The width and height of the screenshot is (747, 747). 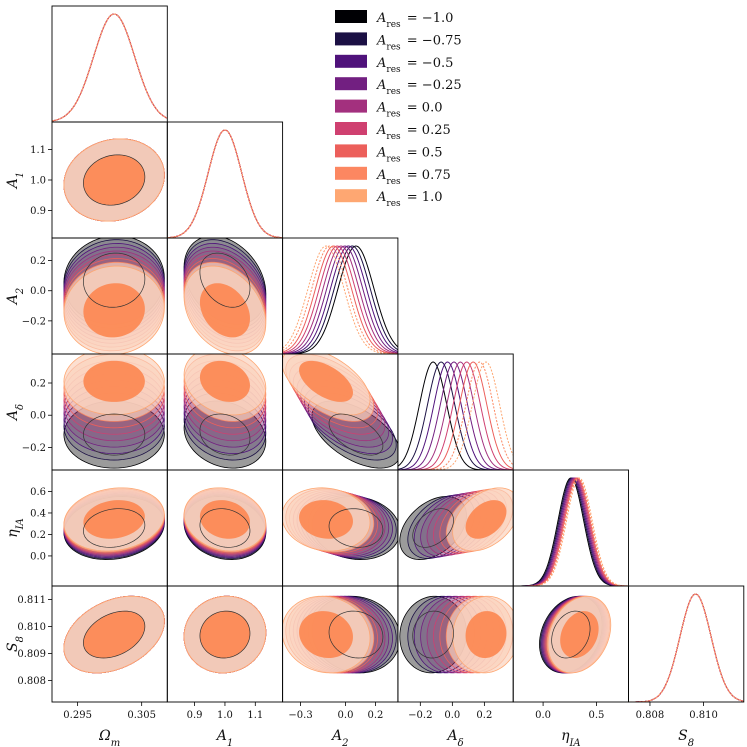 What do you see at coordinates (419, 87) in the screenshot?
I see `legend-label: Ares = −0.25` at bounding box center [419, 87].